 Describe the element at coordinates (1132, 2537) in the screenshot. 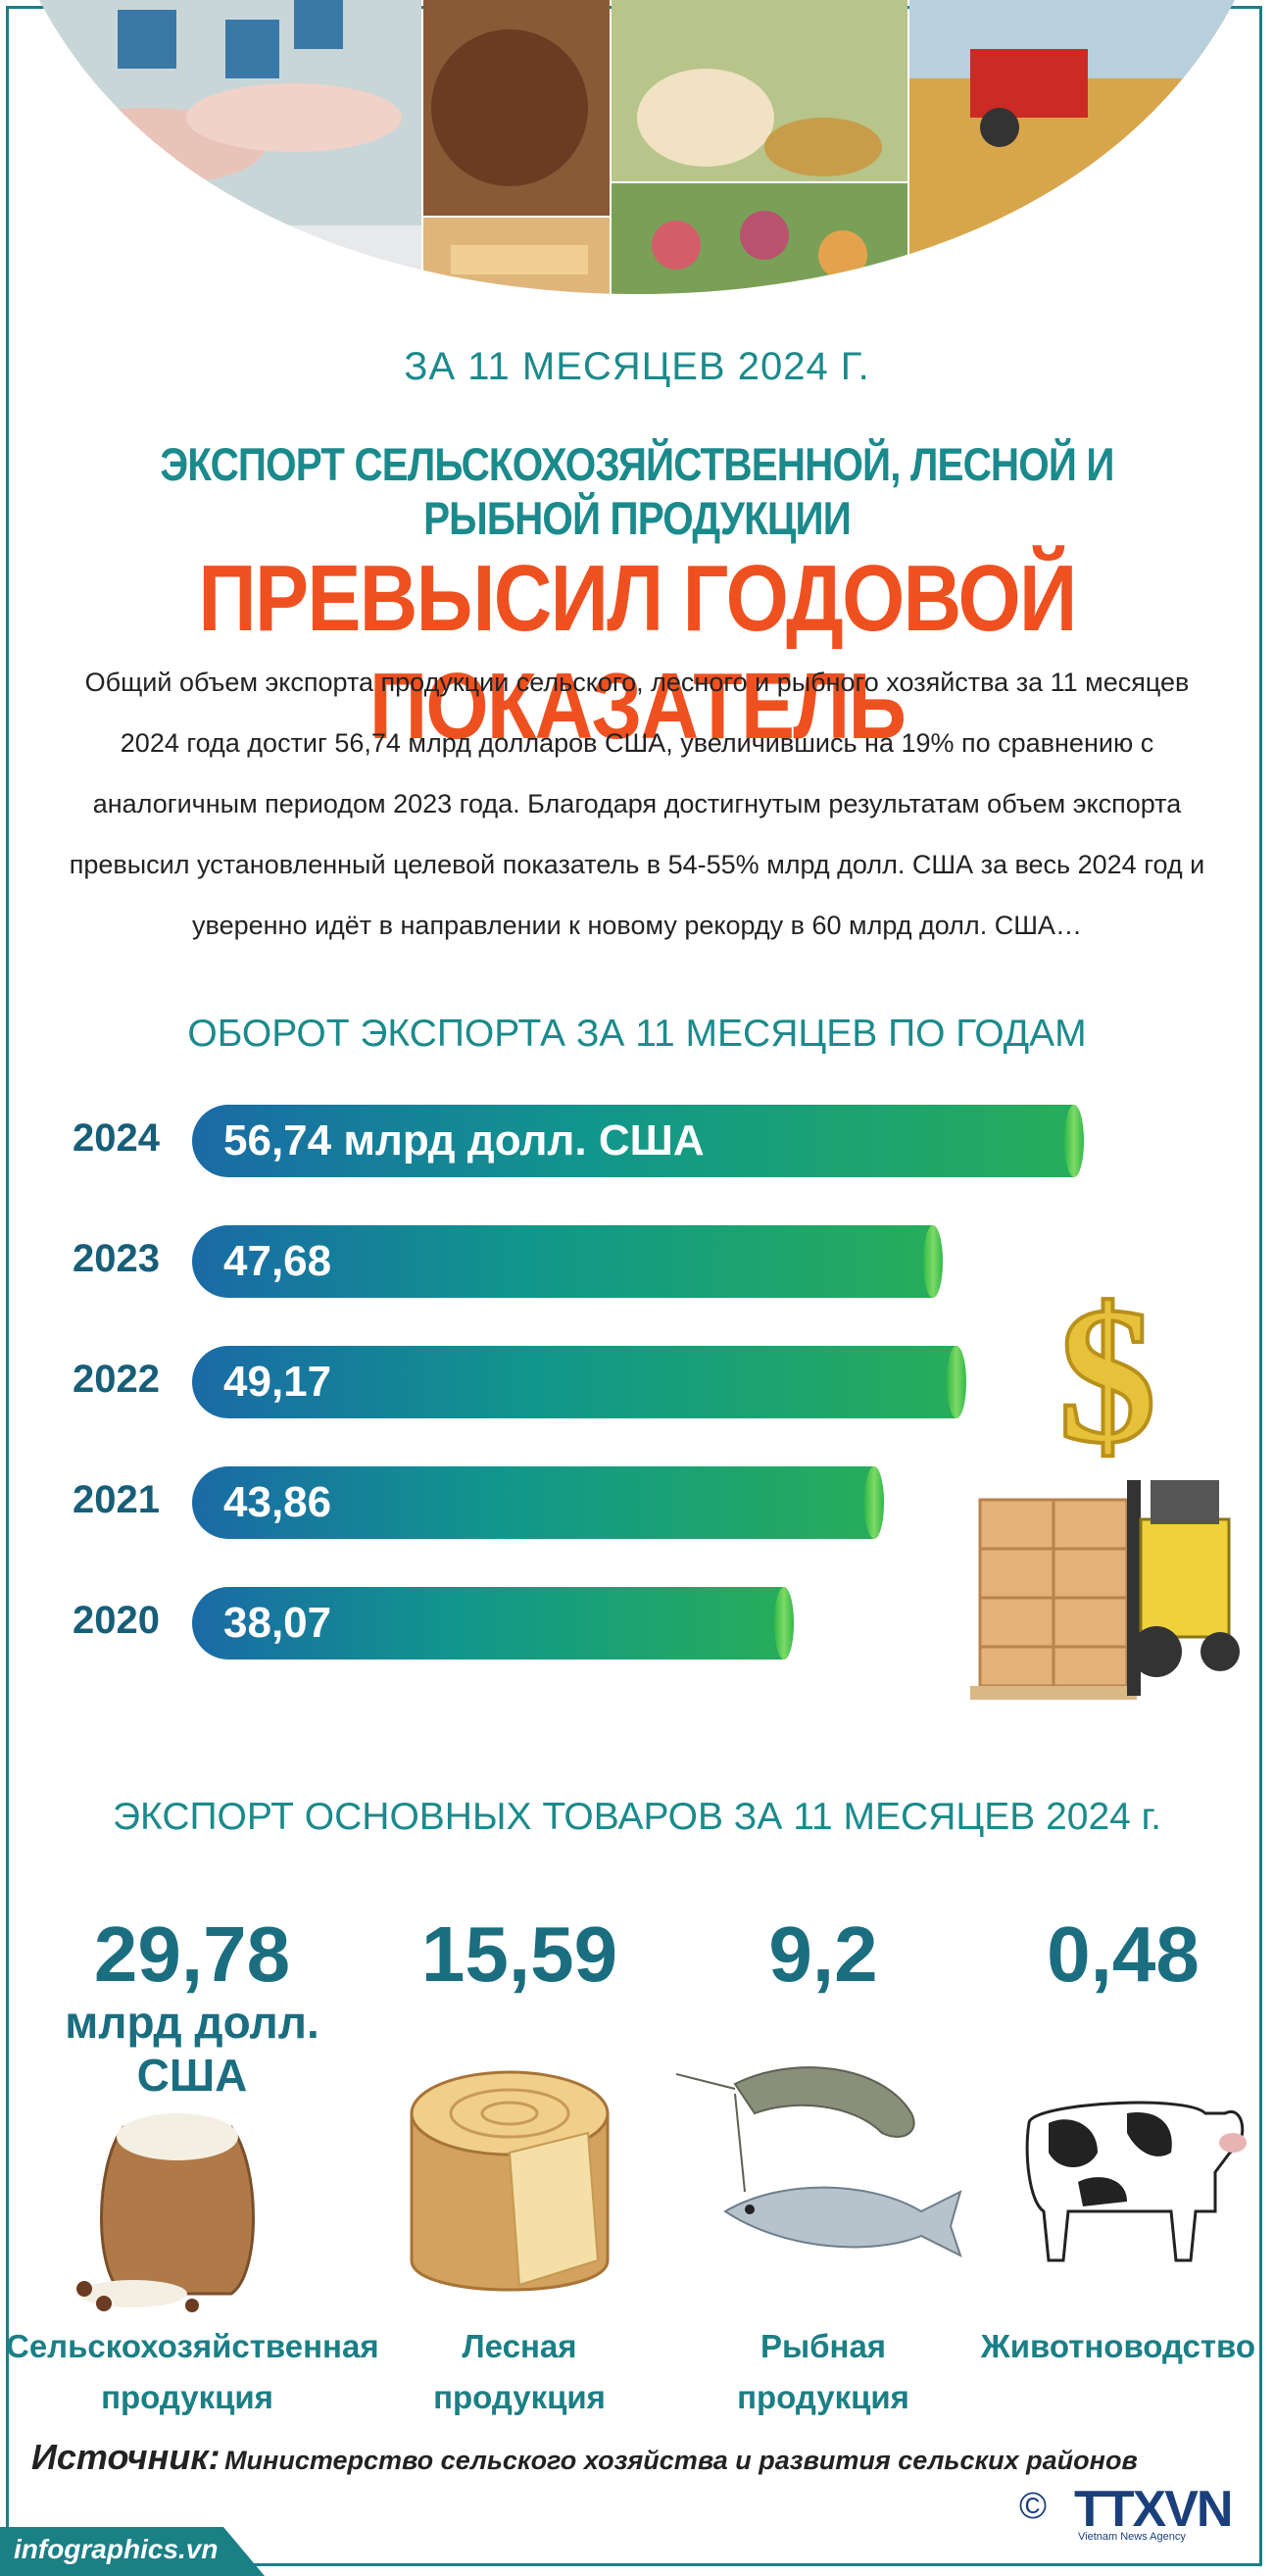

I see `logo-subtitle: Vietnam News Agency` at that location.